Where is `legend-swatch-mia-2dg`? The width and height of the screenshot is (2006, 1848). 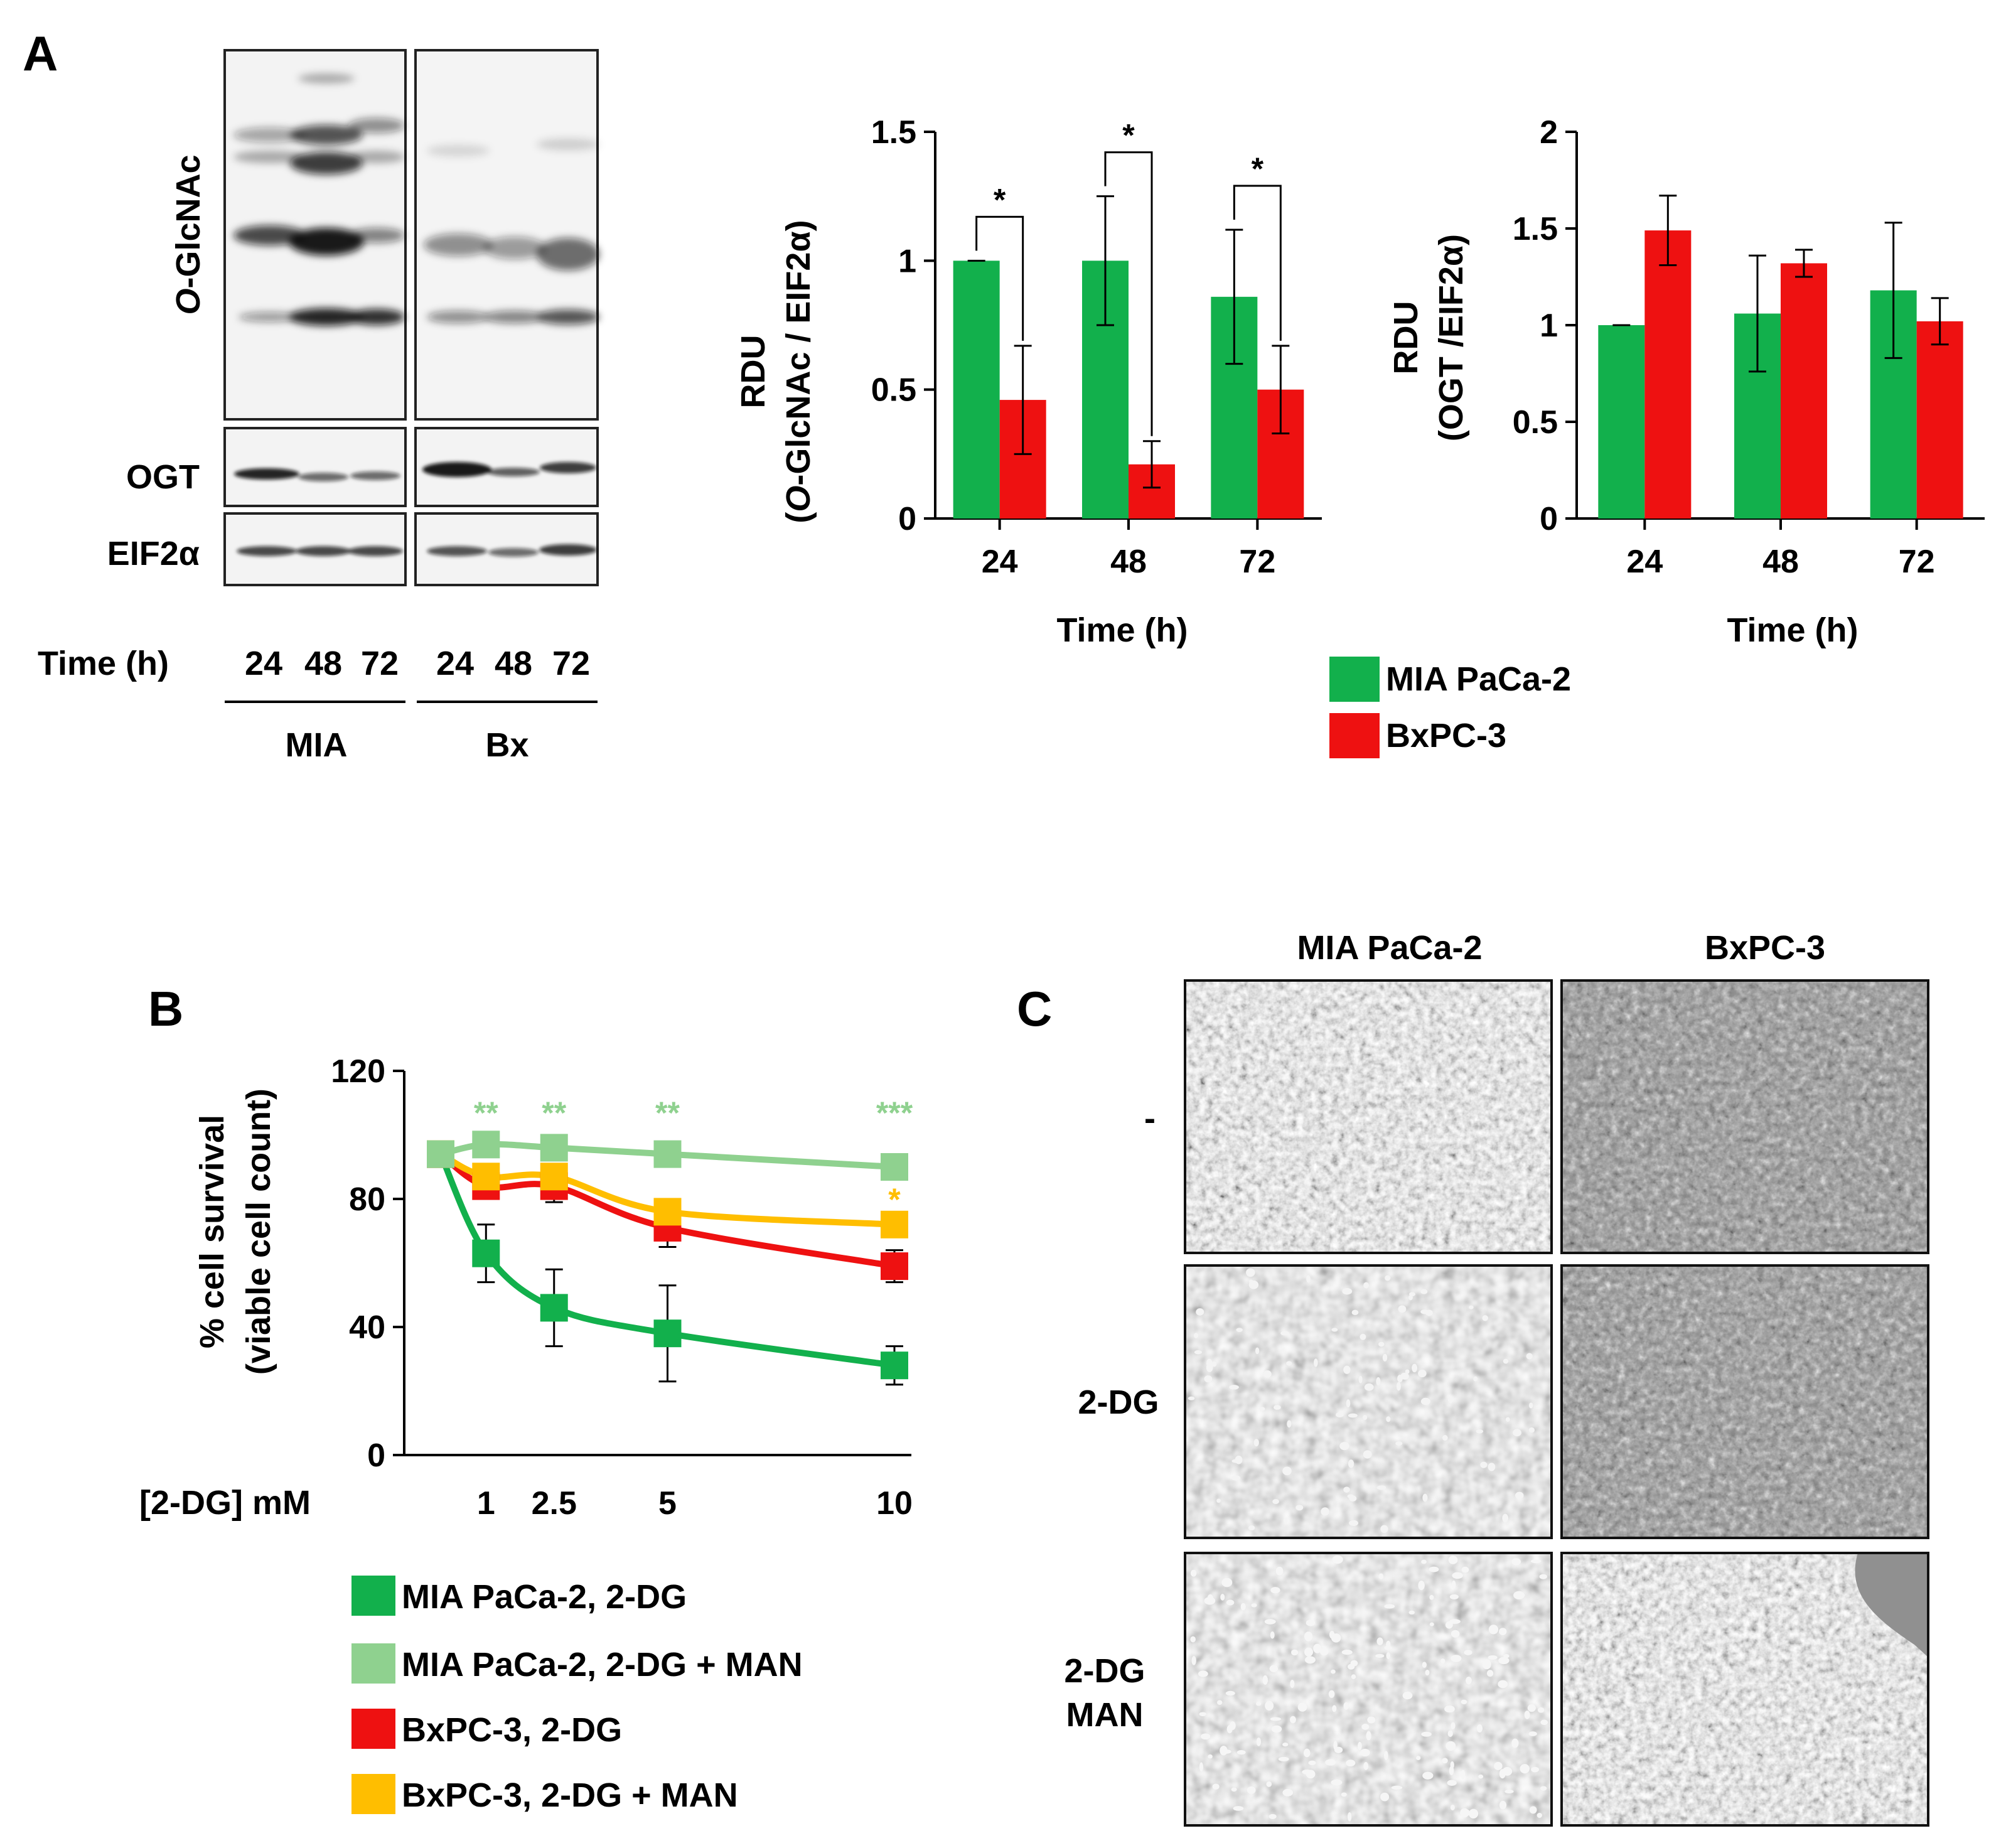 legend-swatch-mia-2dg is located at coordinates (373, 1596).